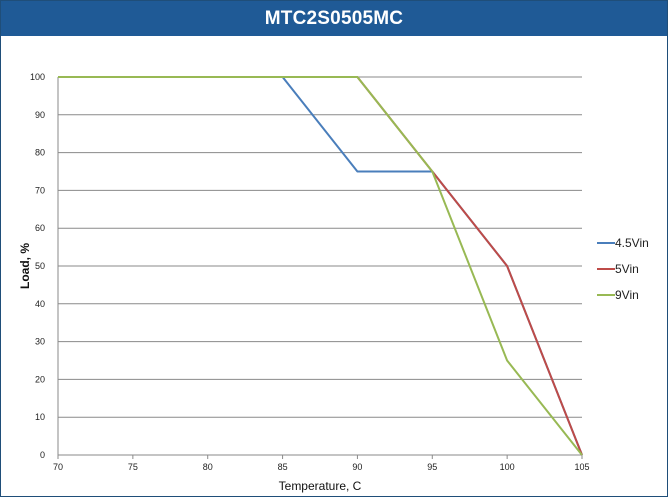 This screenshot has width=668, height=497. I want to click on x-tick-label: 85, so click(283, 467).